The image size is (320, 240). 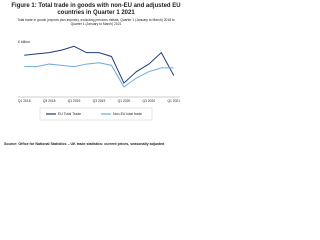 What do you see at coordinates (99, 101) in the screenshot?
I see `x-tick-label: Q3 2019` at bounding box center [99, 101].